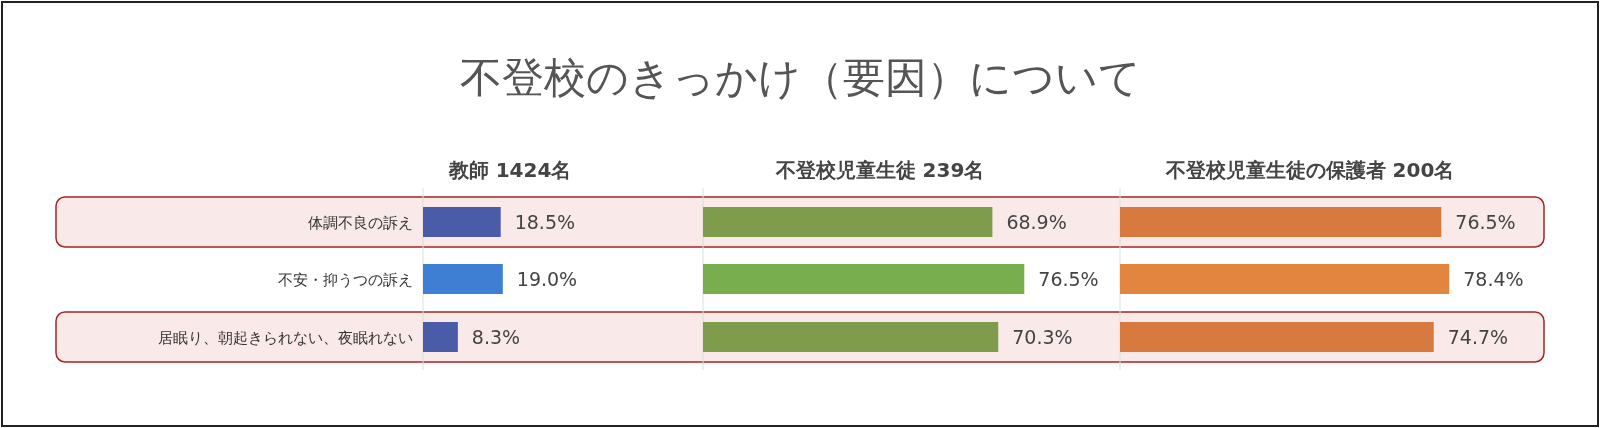 Image resolution: width=1600 pixels, height=428 pixels. Describe the element at coordinates (1493, 279) in the screenshot. I see `data-label: 78.4%` at that location.